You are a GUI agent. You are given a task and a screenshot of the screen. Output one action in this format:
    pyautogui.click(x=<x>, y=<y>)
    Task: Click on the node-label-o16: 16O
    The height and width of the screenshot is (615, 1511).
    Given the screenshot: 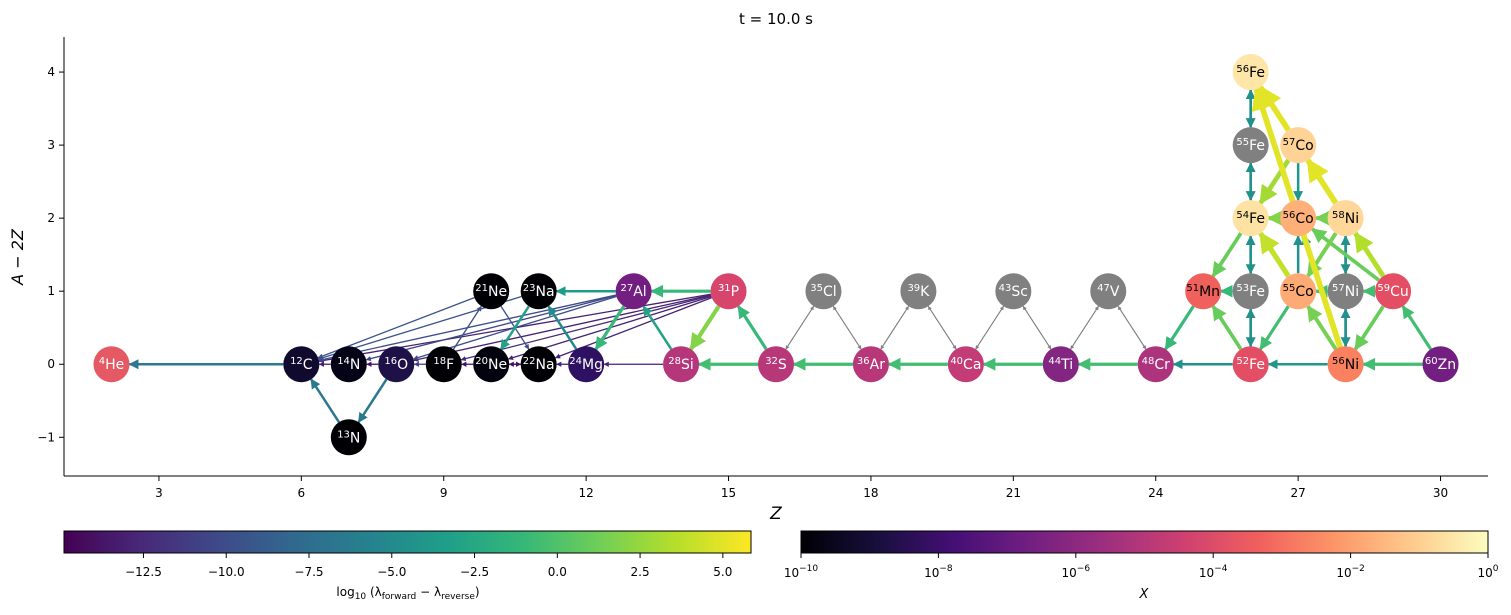 What is the action you would take?
    pyautogui.click(x=396, y=364)
    